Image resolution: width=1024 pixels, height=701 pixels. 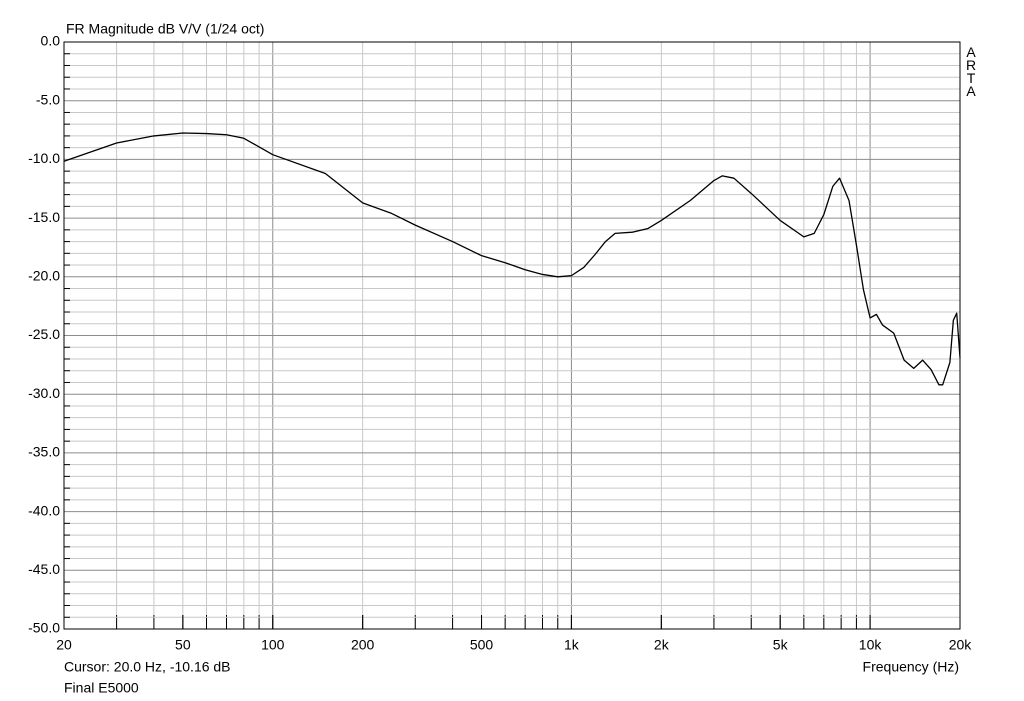 I want to click on x-tick-label: 200, so click(x=363, y=645).